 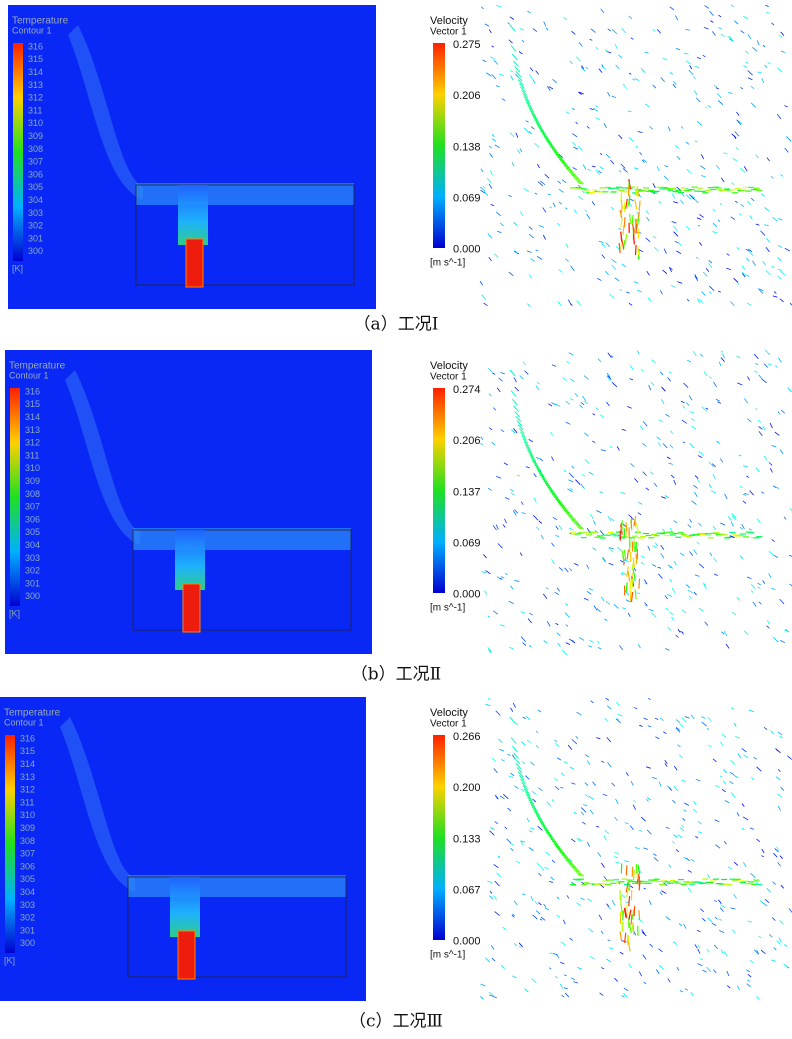 What do you see at coordinates (27, 930) in the screenshot?
I see `tick-label: 301` at bounding box center [27, 930].